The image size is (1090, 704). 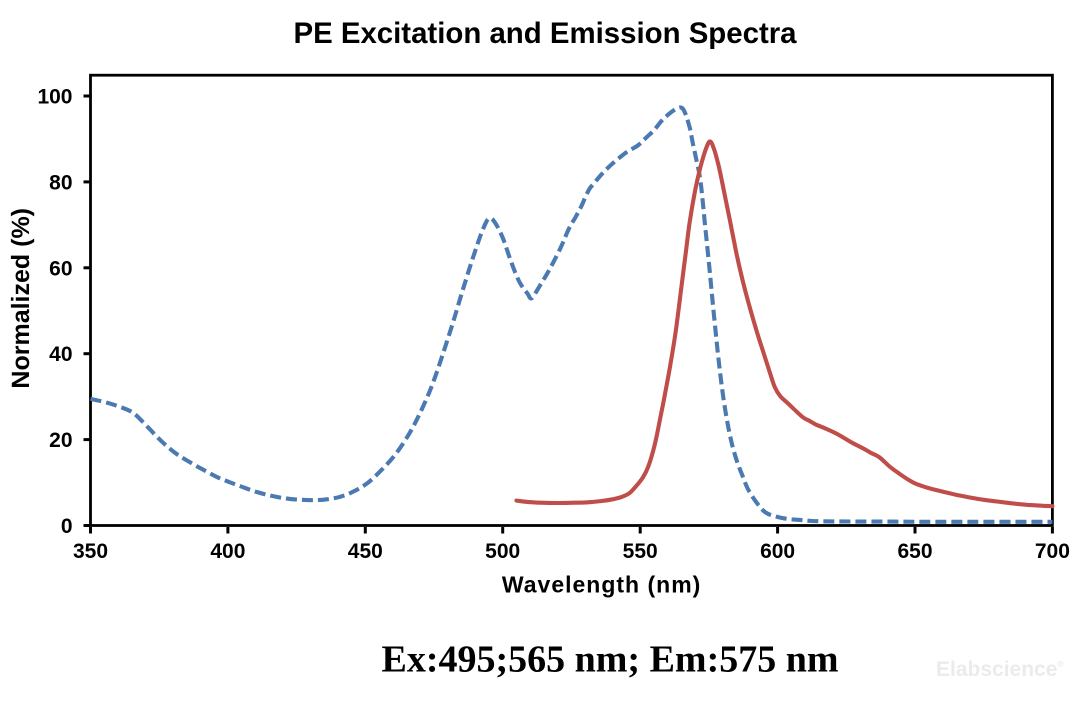 What do you see at coordinates (227, 551) in the screenshot?
I see `svg-text: 400` at bounding box center [227, 551].